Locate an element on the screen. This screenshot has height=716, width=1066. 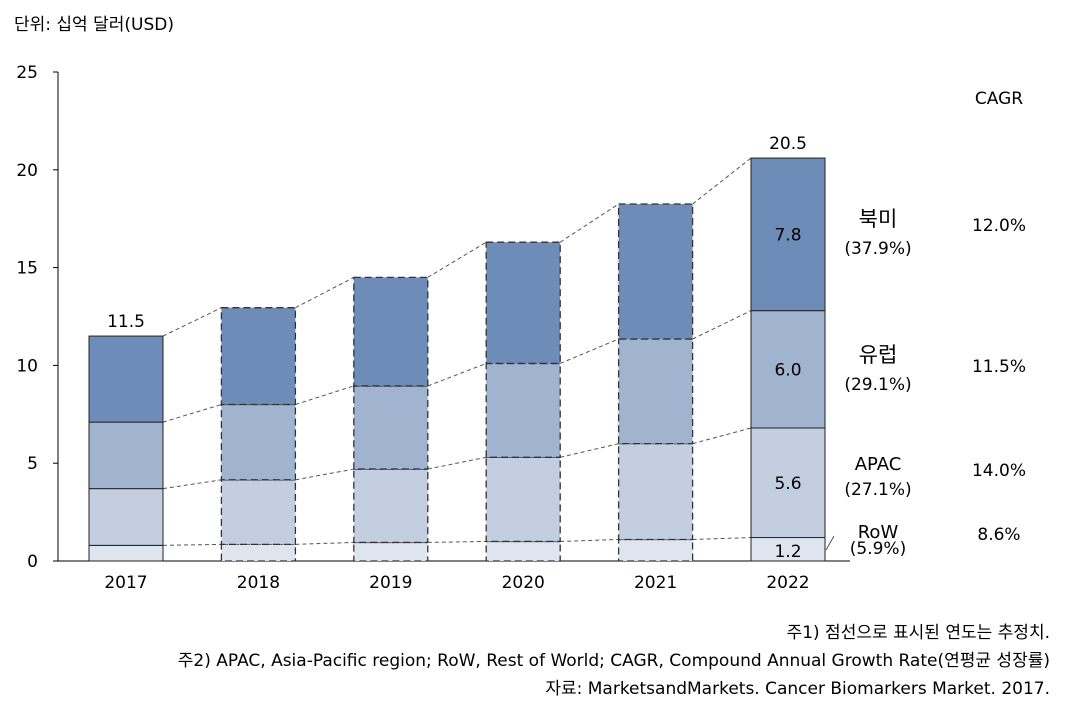
cagr-value: 12.0% is located at coordinates (999, 226).